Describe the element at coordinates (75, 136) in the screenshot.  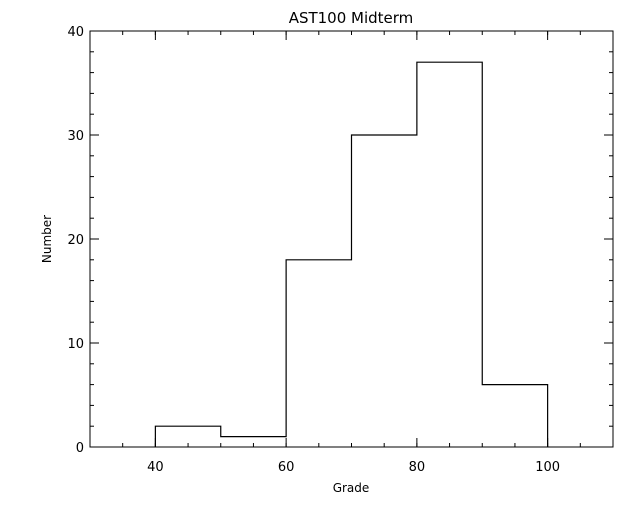
I see `y-tick-label: 30` at that location.